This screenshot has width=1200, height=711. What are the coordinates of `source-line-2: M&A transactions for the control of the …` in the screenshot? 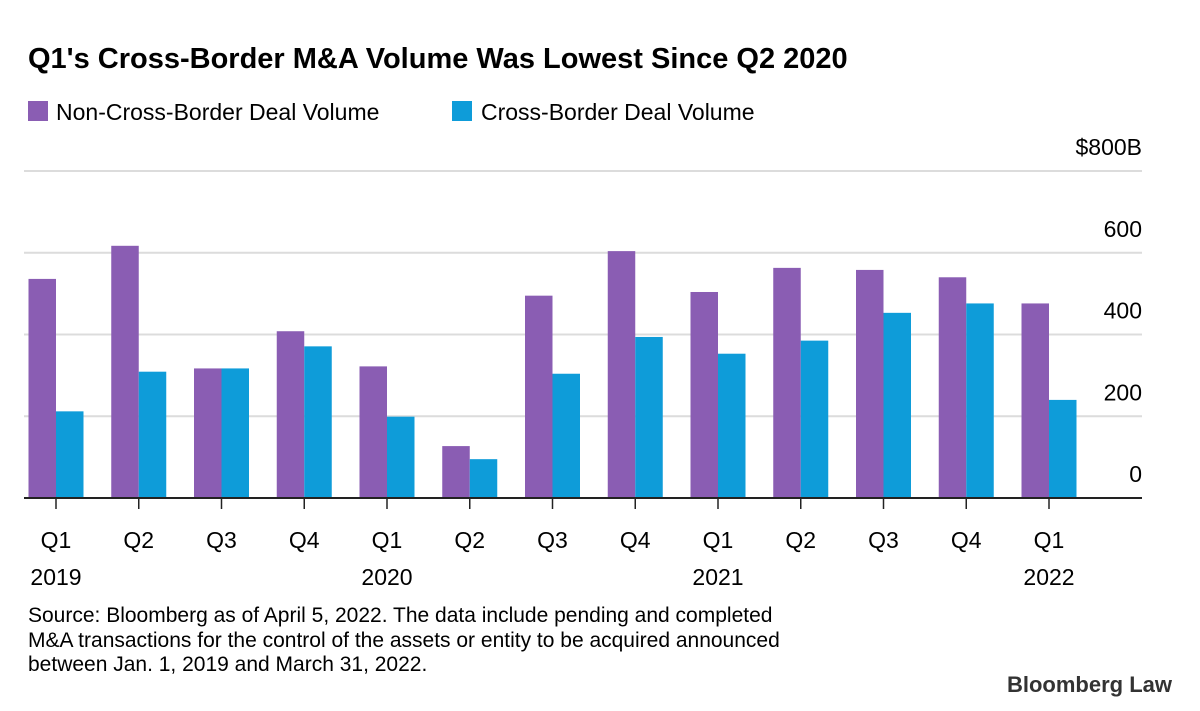 It's located at (404, 640).